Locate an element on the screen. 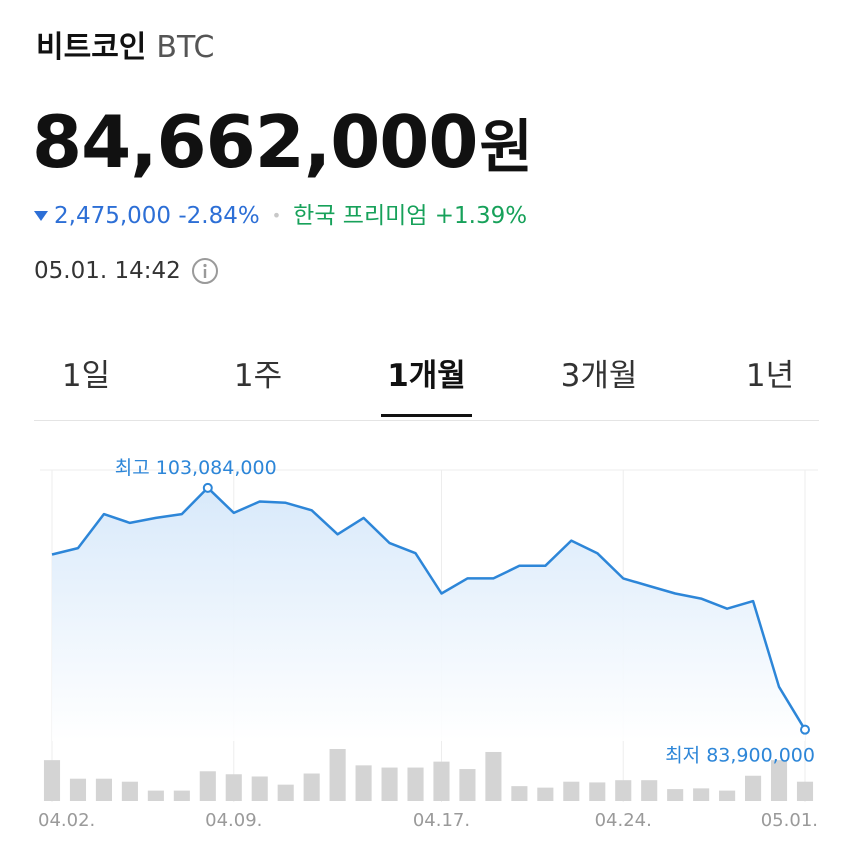  x-tick-label: 04.17. is located at coordinates (441, 820).